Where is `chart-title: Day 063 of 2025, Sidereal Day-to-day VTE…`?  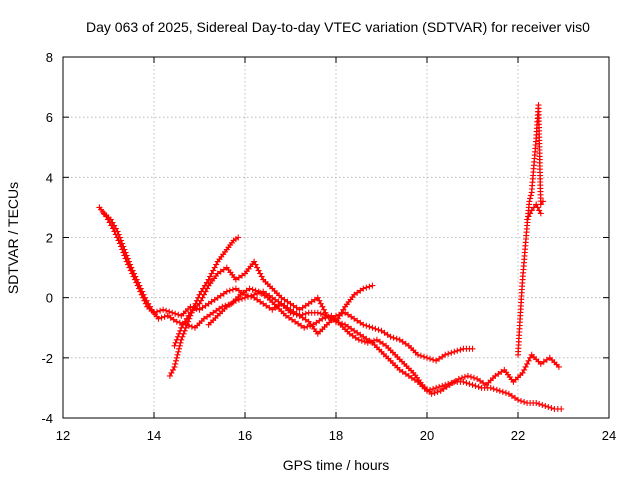 chart-title: Day 063 of 2025, Sidereal Day-to-day VTE… is located at coordinates (338, 27).